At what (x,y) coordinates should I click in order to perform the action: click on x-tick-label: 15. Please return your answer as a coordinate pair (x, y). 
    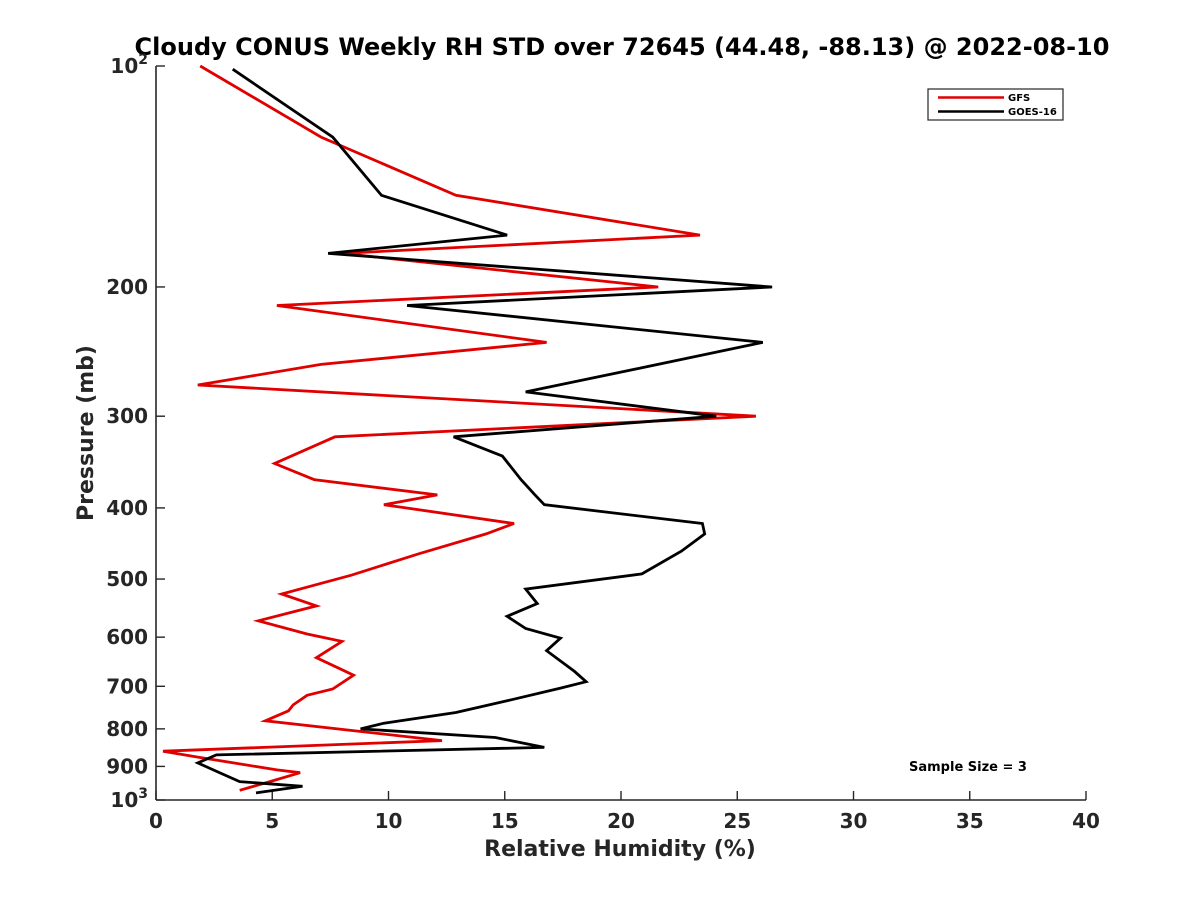
    Looking at the image, I should click on (505, 821).